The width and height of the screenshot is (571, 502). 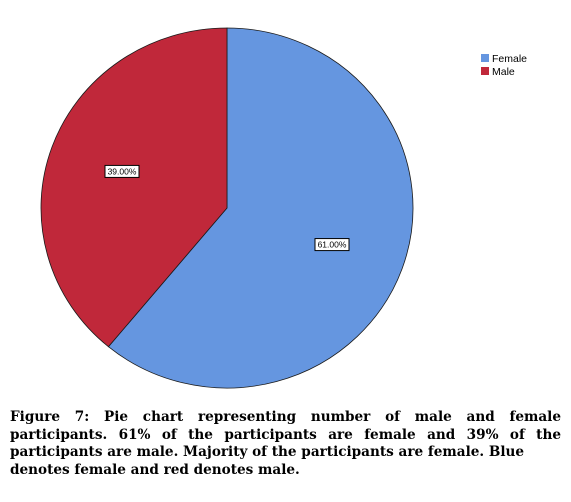 I want to click on legend-swatch-male, so click(x=485, y=71).